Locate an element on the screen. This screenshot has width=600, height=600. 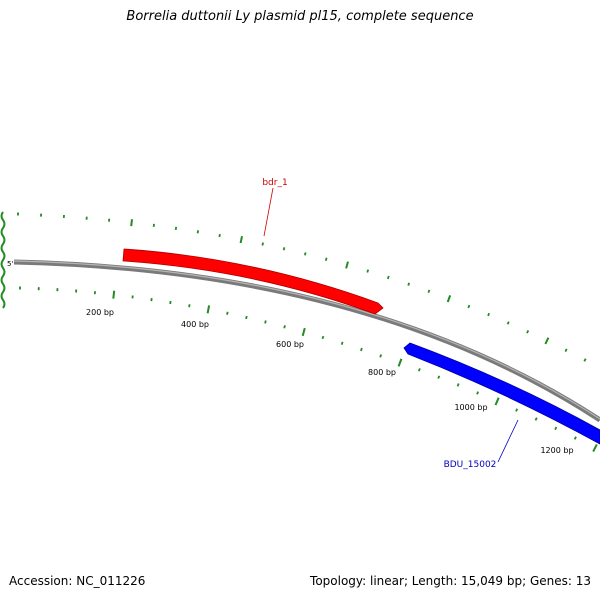
gene-bdr-1-label: bdr_1 is located at coordinates (274, 183).